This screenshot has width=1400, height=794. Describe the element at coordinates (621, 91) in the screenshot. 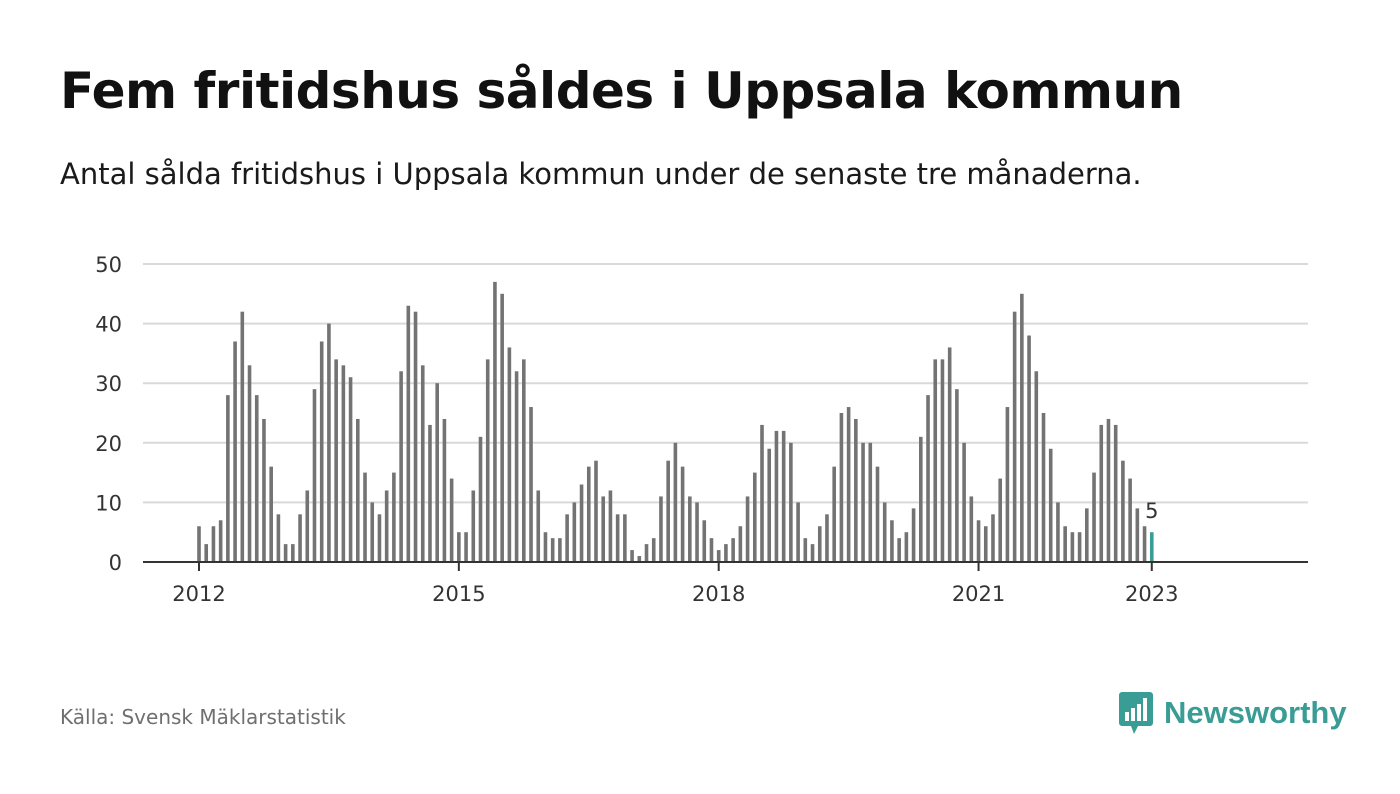

I see `chart-title: Fem fritidshus såldes i Uppsala kommun` at that location.